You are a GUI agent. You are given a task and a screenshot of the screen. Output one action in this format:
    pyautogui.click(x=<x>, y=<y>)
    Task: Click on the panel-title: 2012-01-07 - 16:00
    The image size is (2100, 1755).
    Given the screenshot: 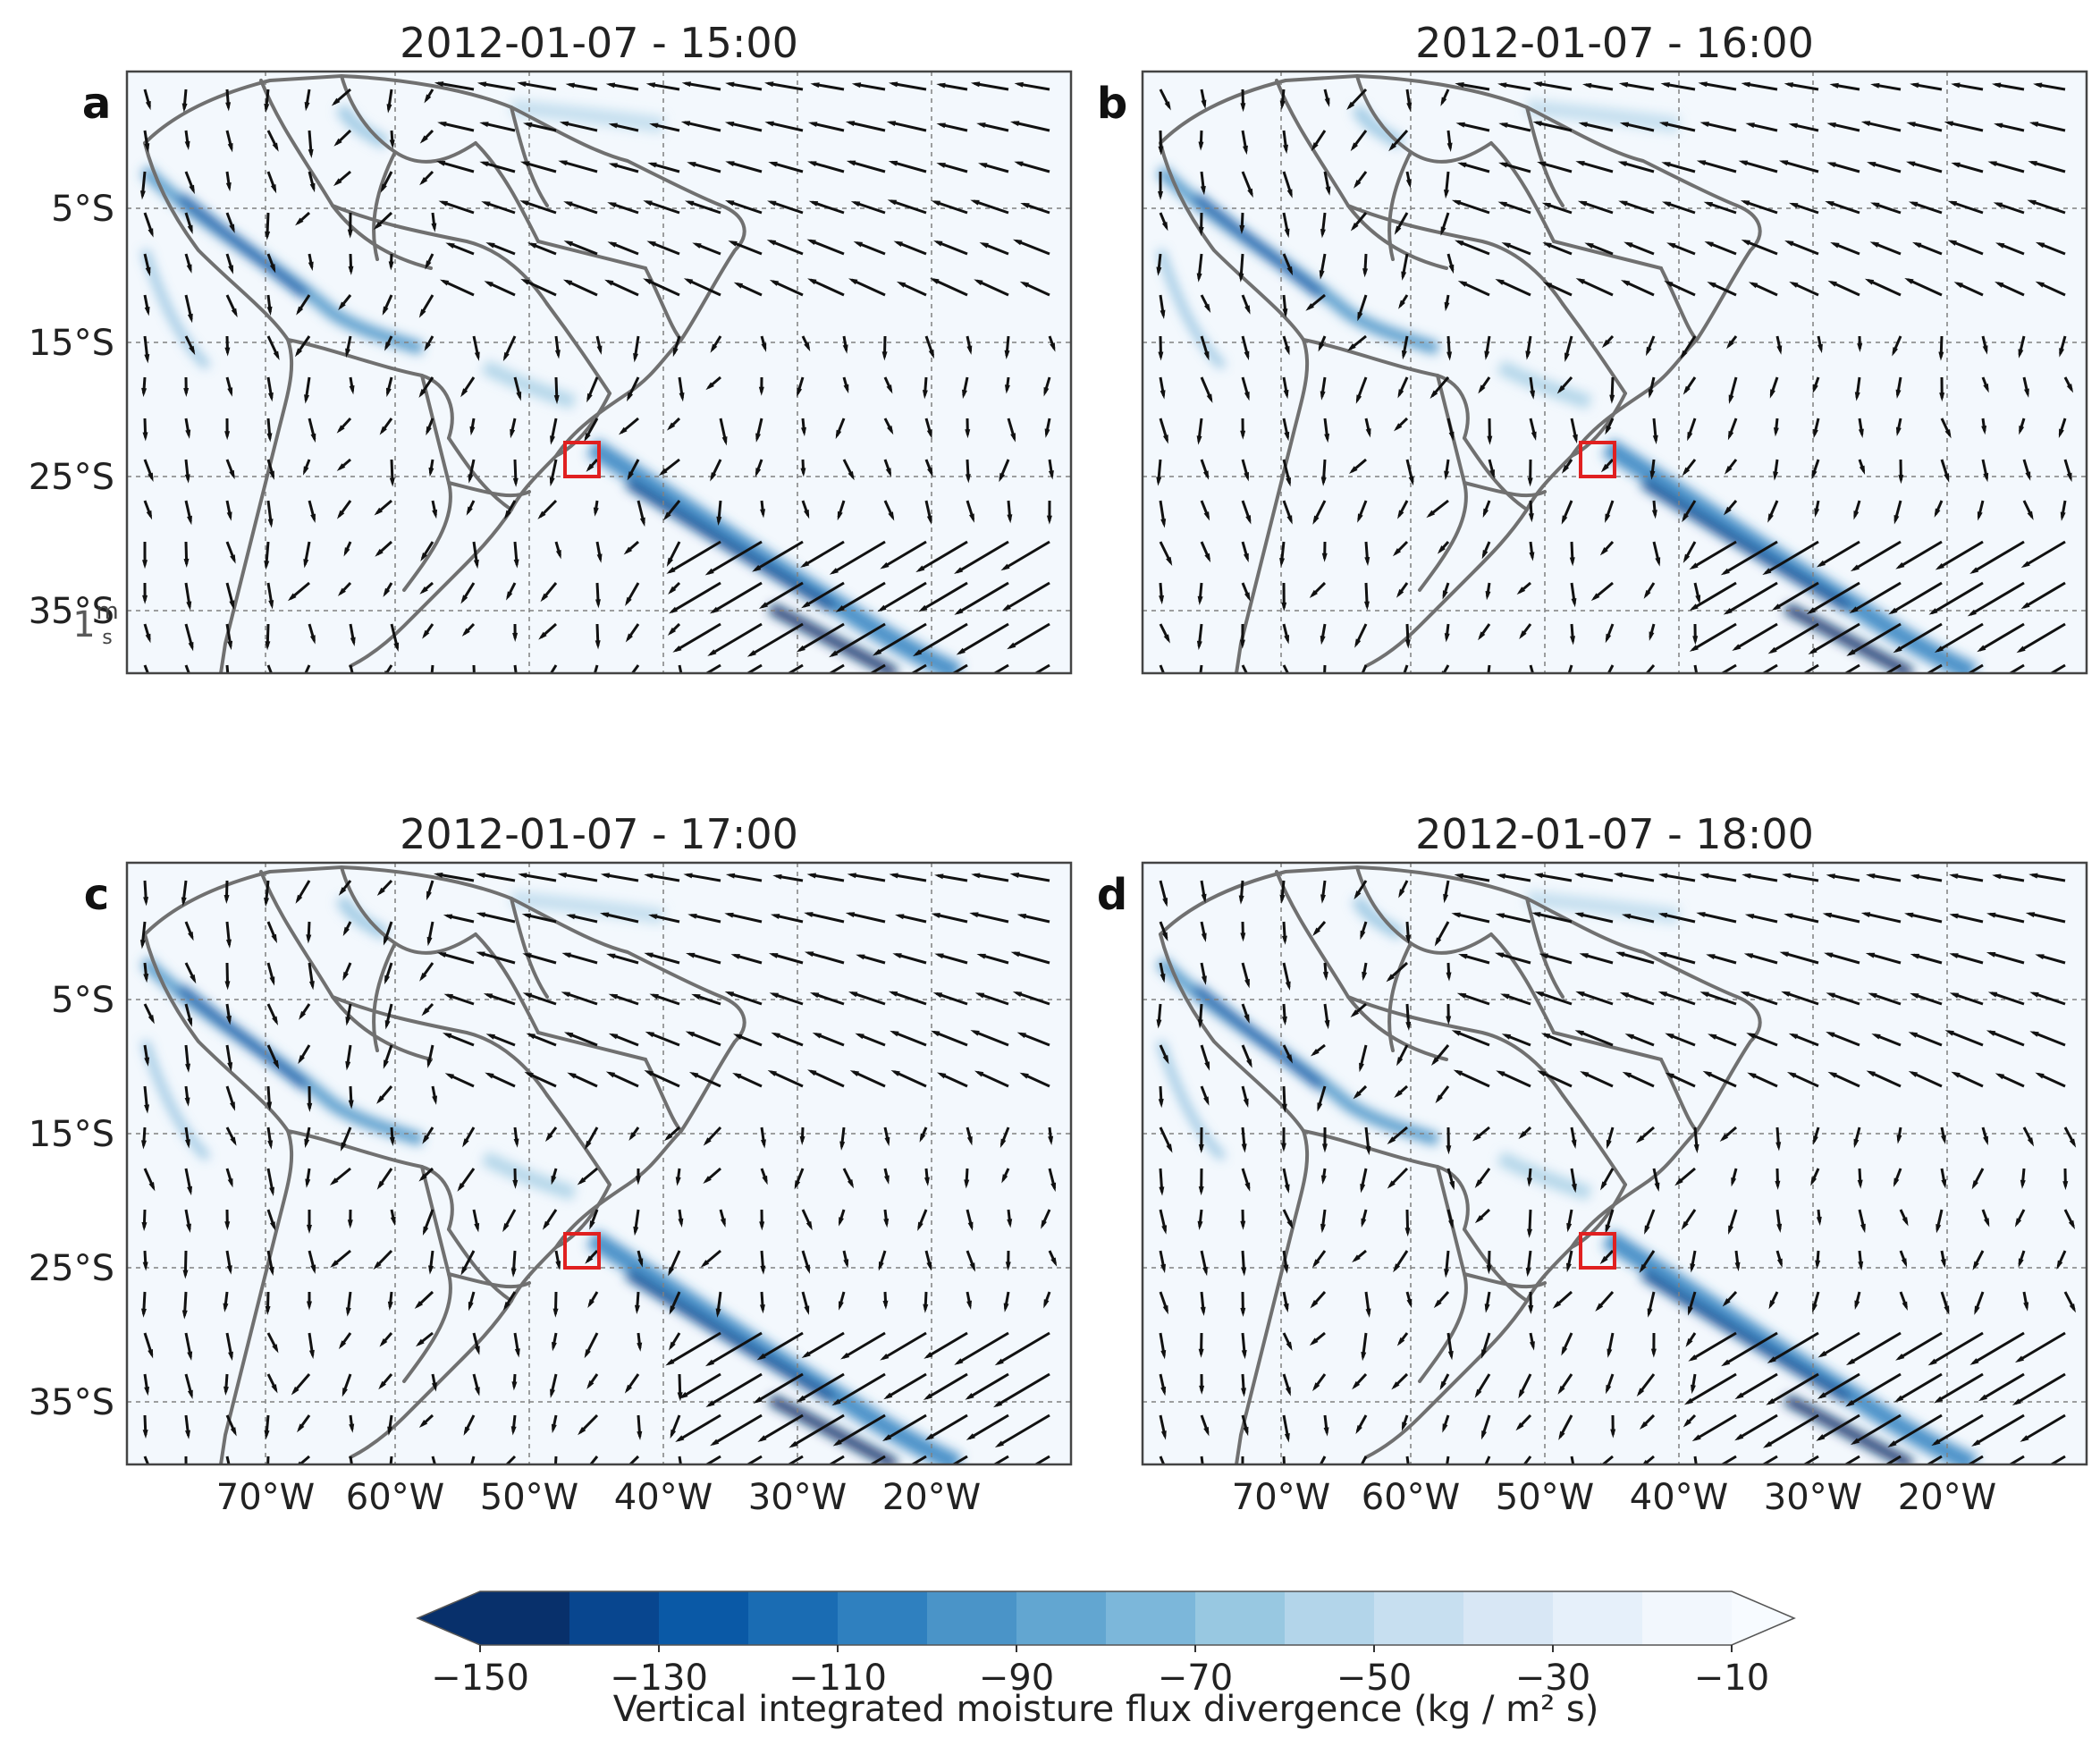 What is the action you would take?
    pyautogui.click(x=1614, y=43)
    